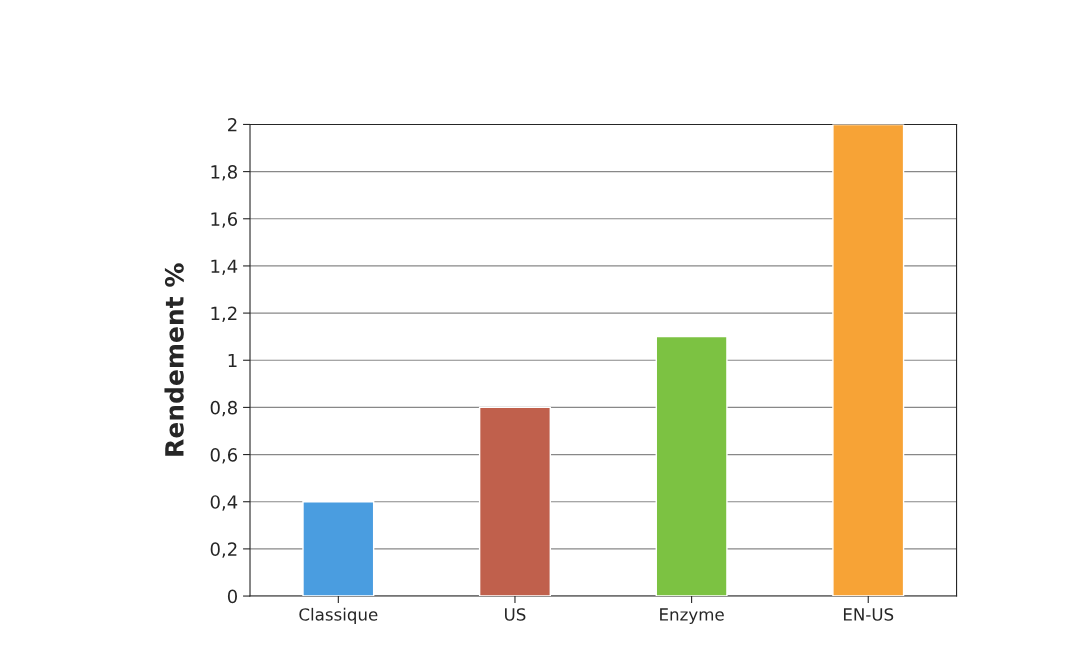  I want to click on y-tick-label: 1,4, so click(224, 267).